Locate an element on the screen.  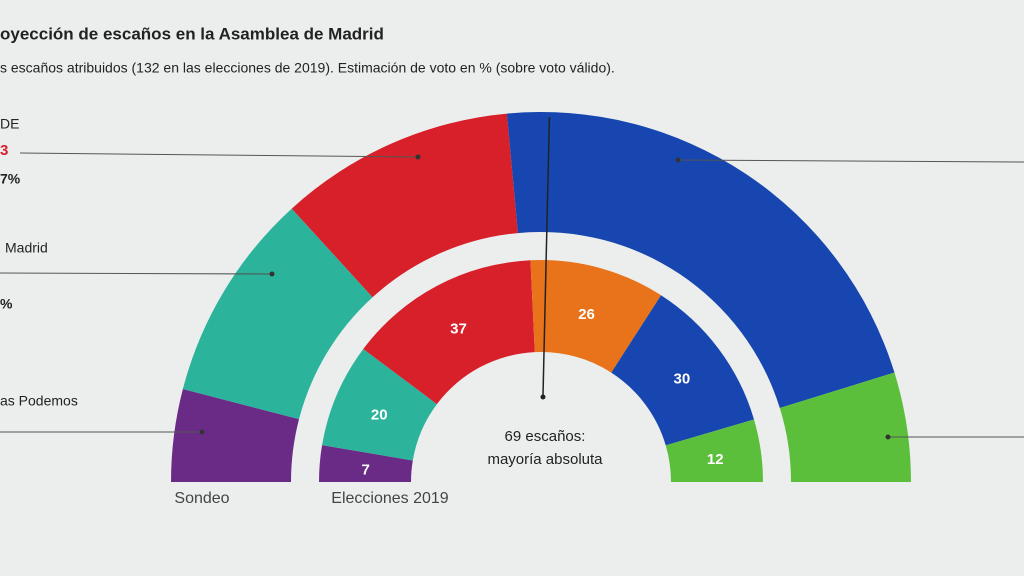
value-label: 7 is located at coordinates (365, 469).